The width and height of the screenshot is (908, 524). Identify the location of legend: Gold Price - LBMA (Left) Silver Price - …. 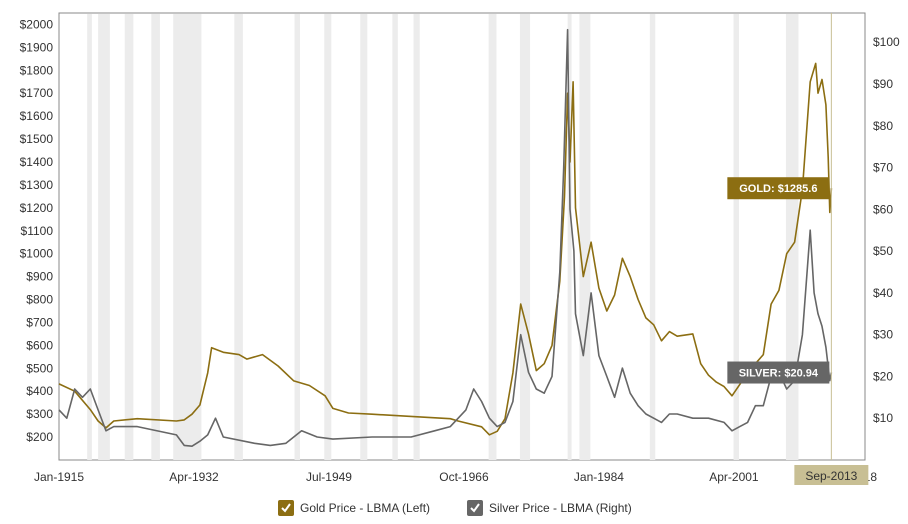
(454, 511).